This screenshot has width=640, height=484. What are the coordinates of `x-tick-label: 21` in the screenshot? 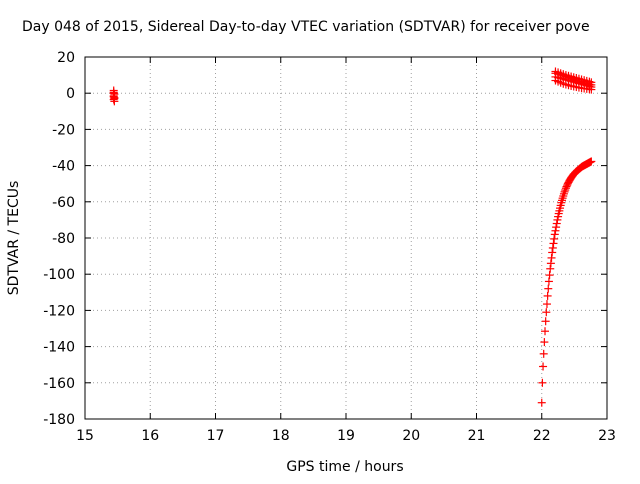 It's located at (477, 436).